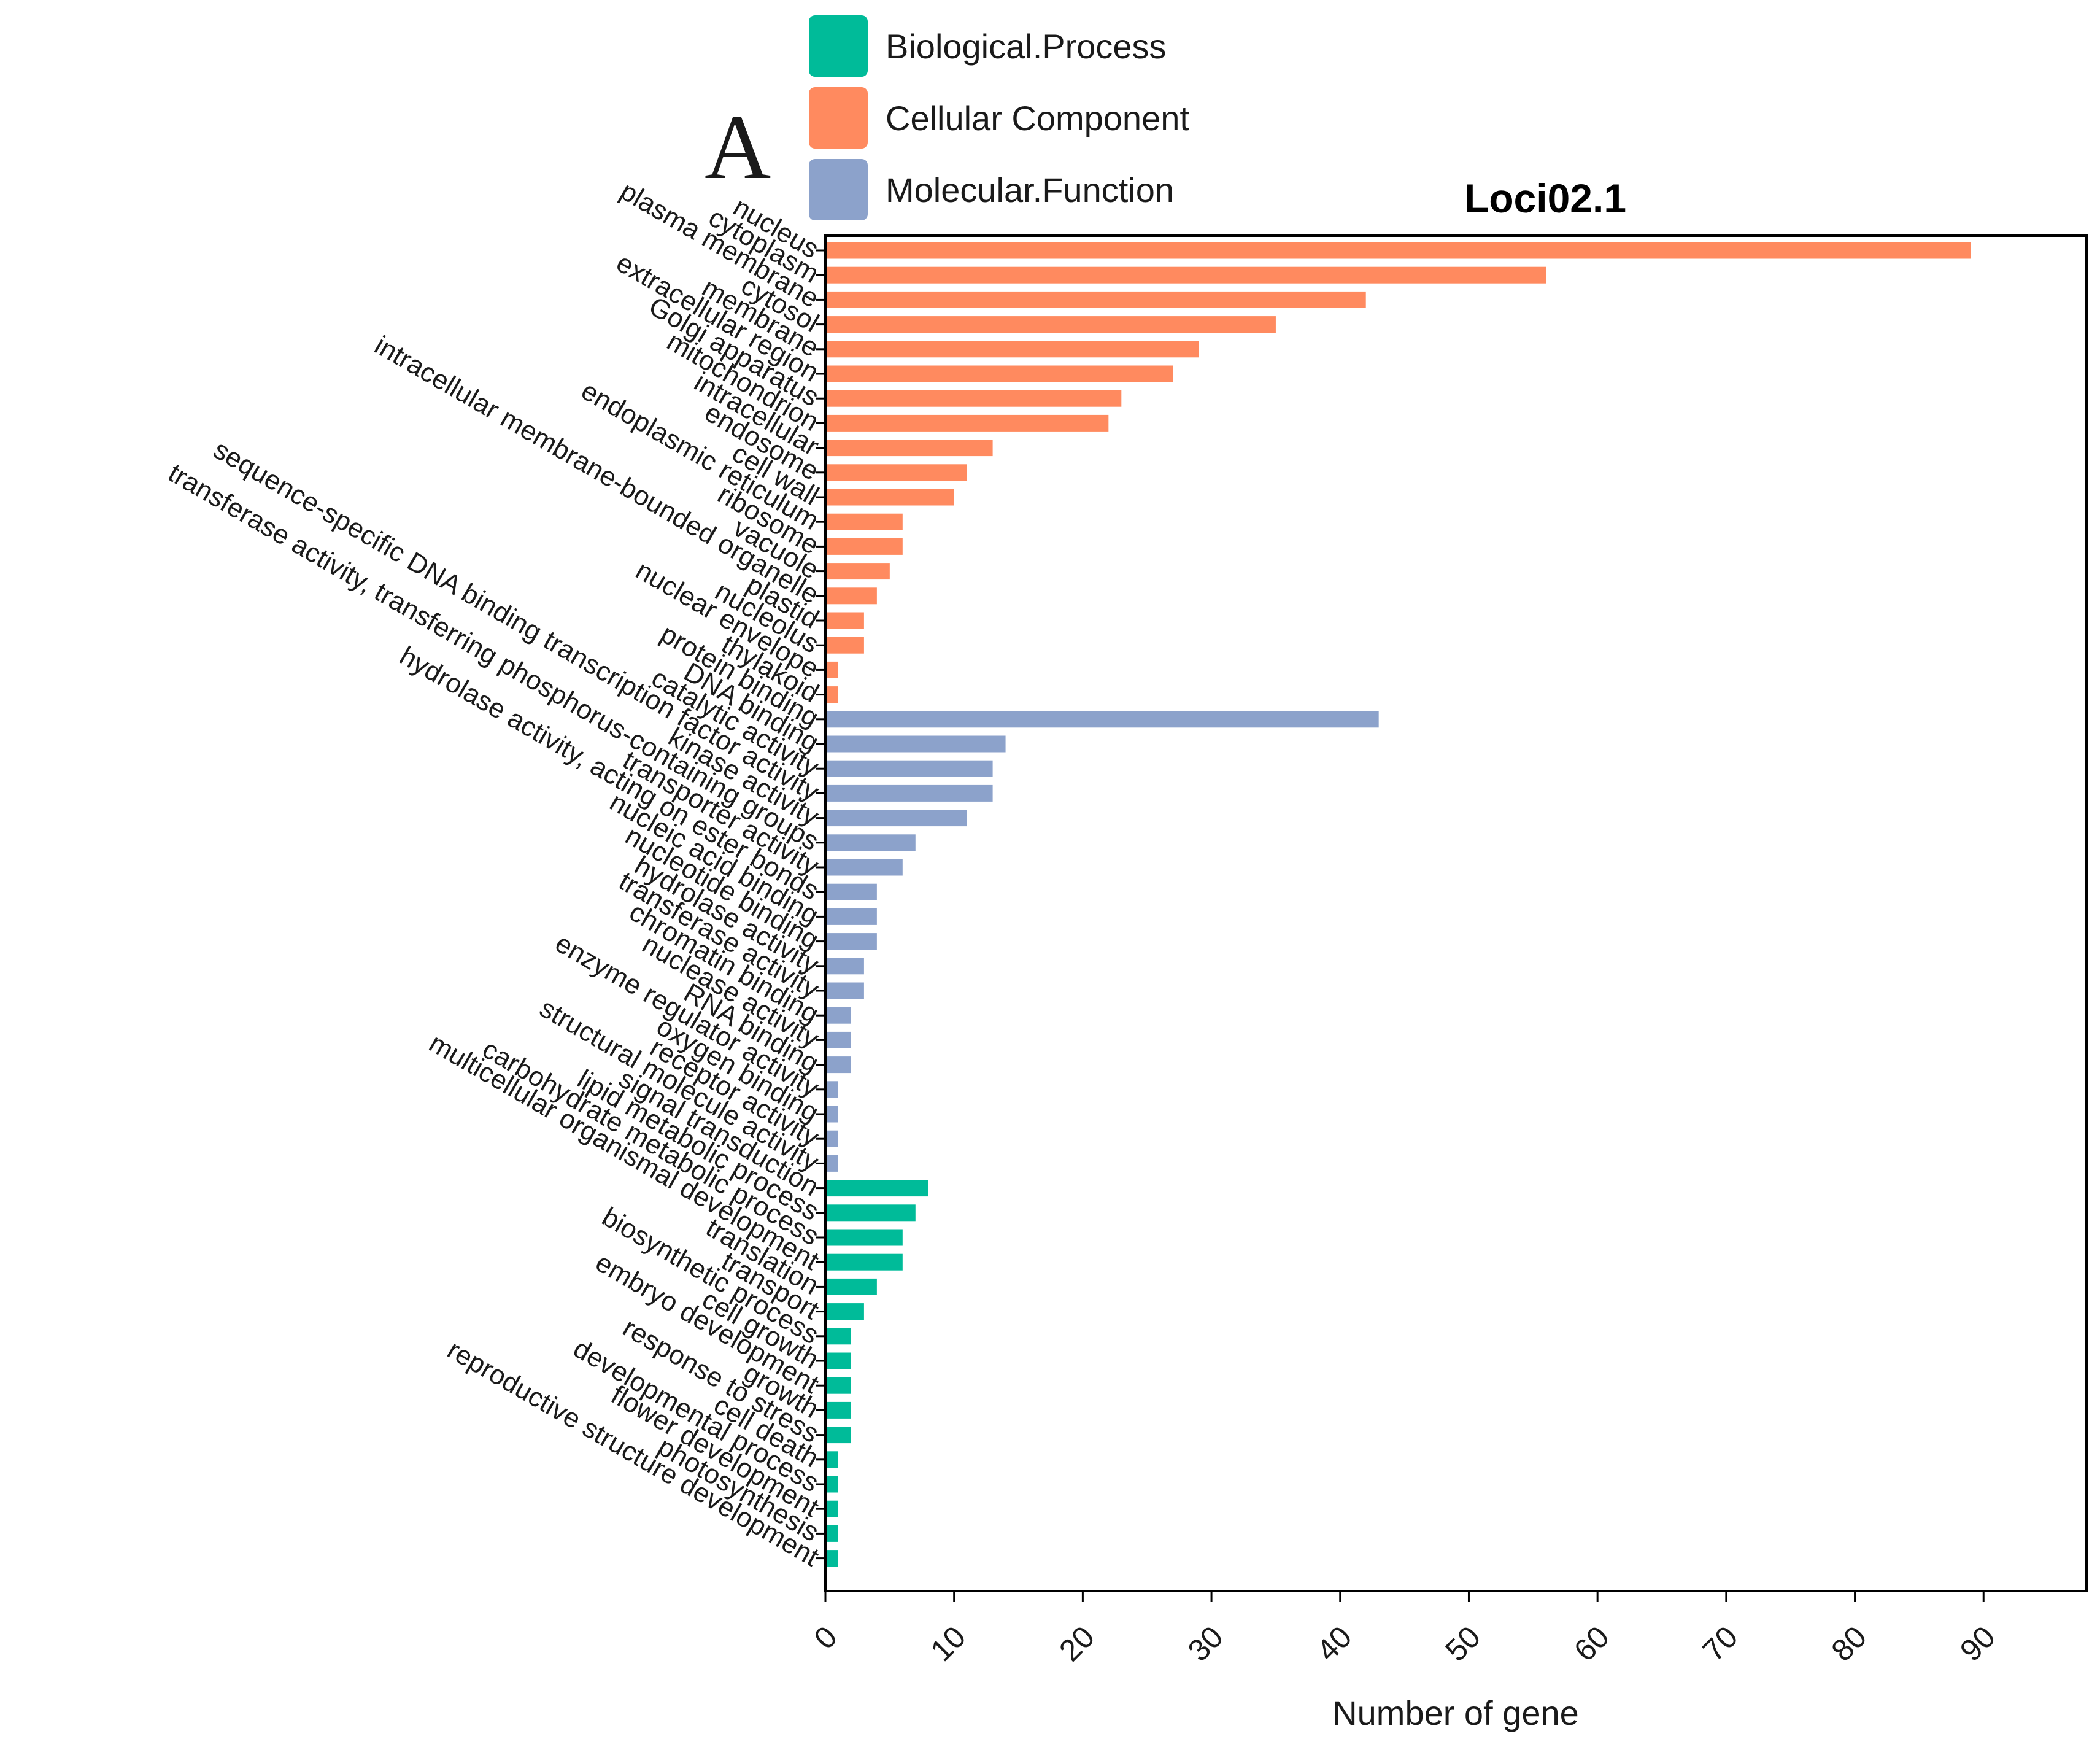 This screenshot has height=1739, width=2100. Describe the element at coordinates (877, 1188) in the screenshot. I see `bar-signal-transduction` at that location.